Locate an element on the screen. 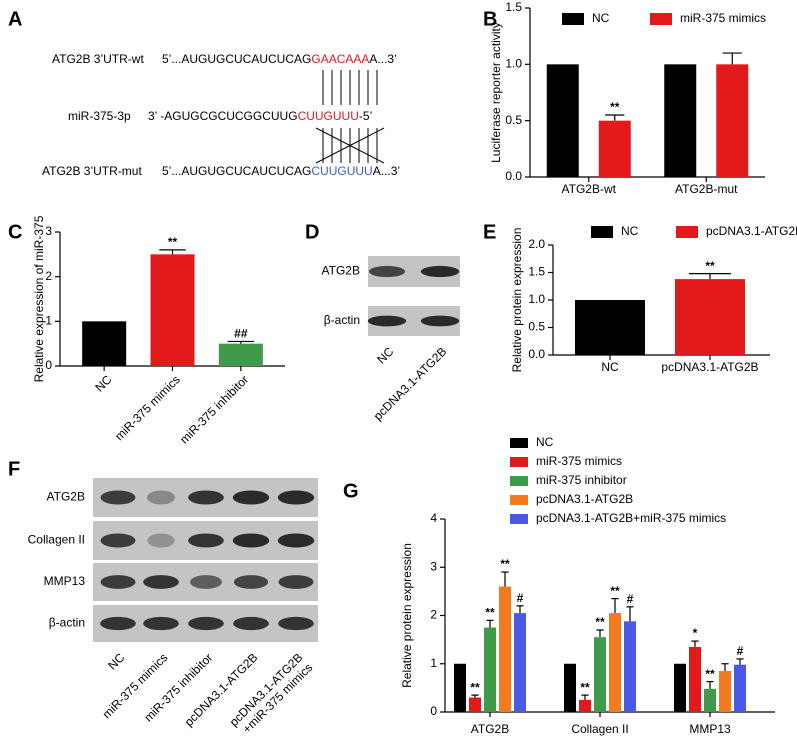 This screenshot has width=797, height=742. sequence: 5’...AUGUGCUCAUCUCAGCUUGUUUA...3’ is located at coordinates (281, 171).